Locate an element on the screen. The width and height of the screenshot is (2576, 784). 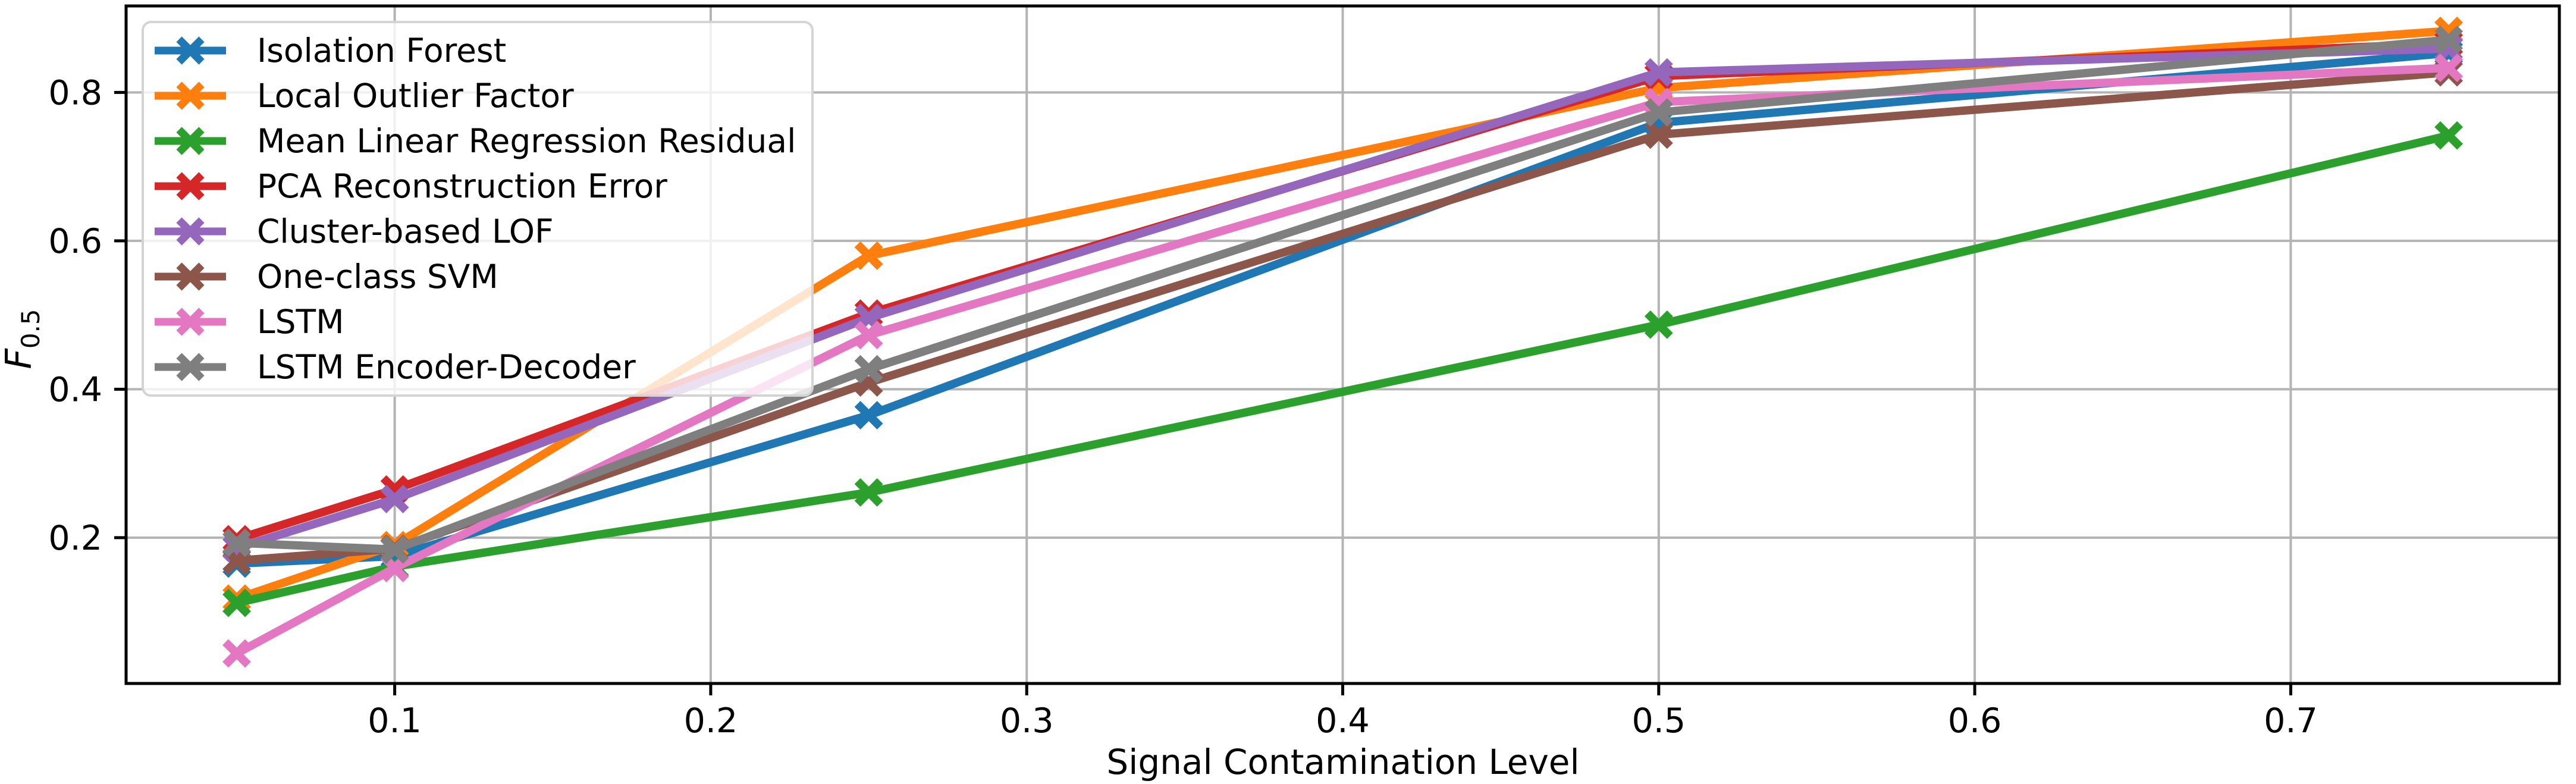
legend-item-one-class-svm: One-class SVM is located at coordinates (474, 276).